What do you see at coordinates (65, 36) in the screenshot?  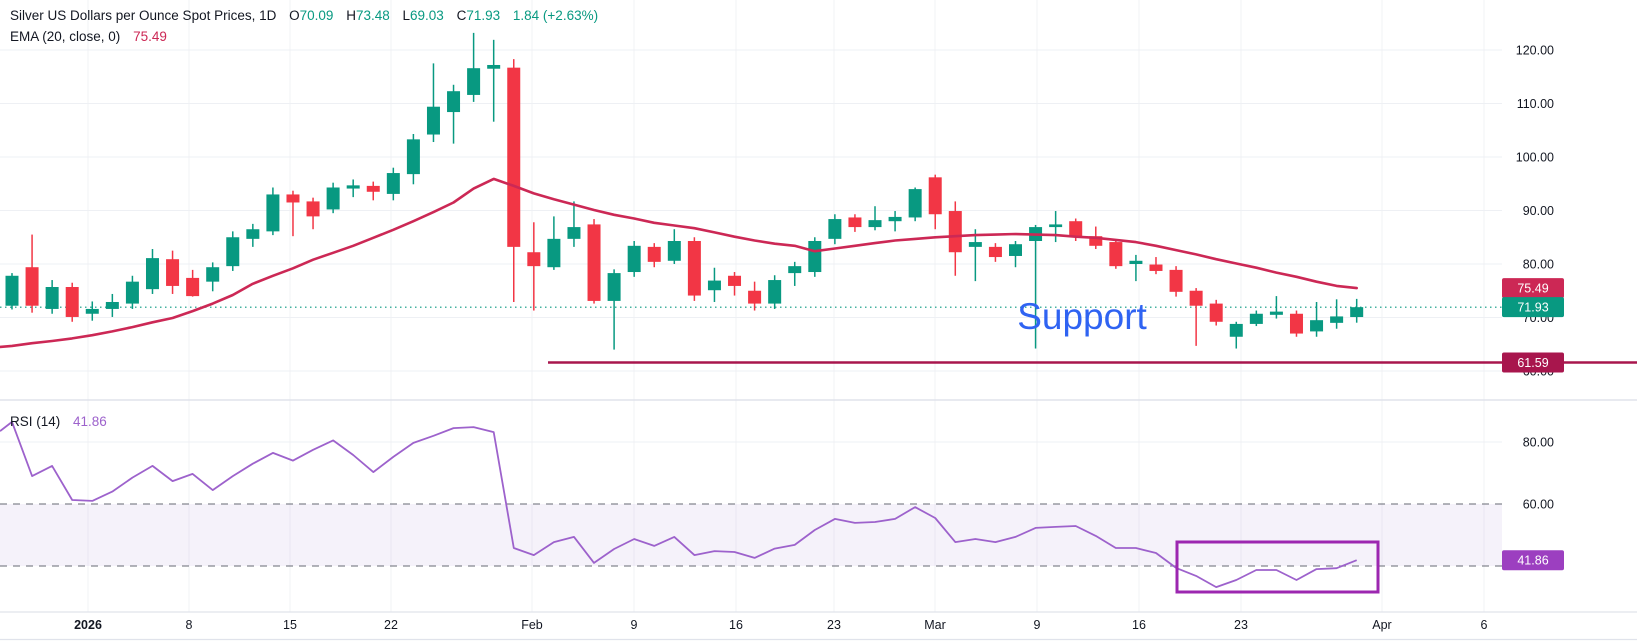 I see `ema-legend-label: EMA (20, close, 0)` at bounding box center [65, 36].